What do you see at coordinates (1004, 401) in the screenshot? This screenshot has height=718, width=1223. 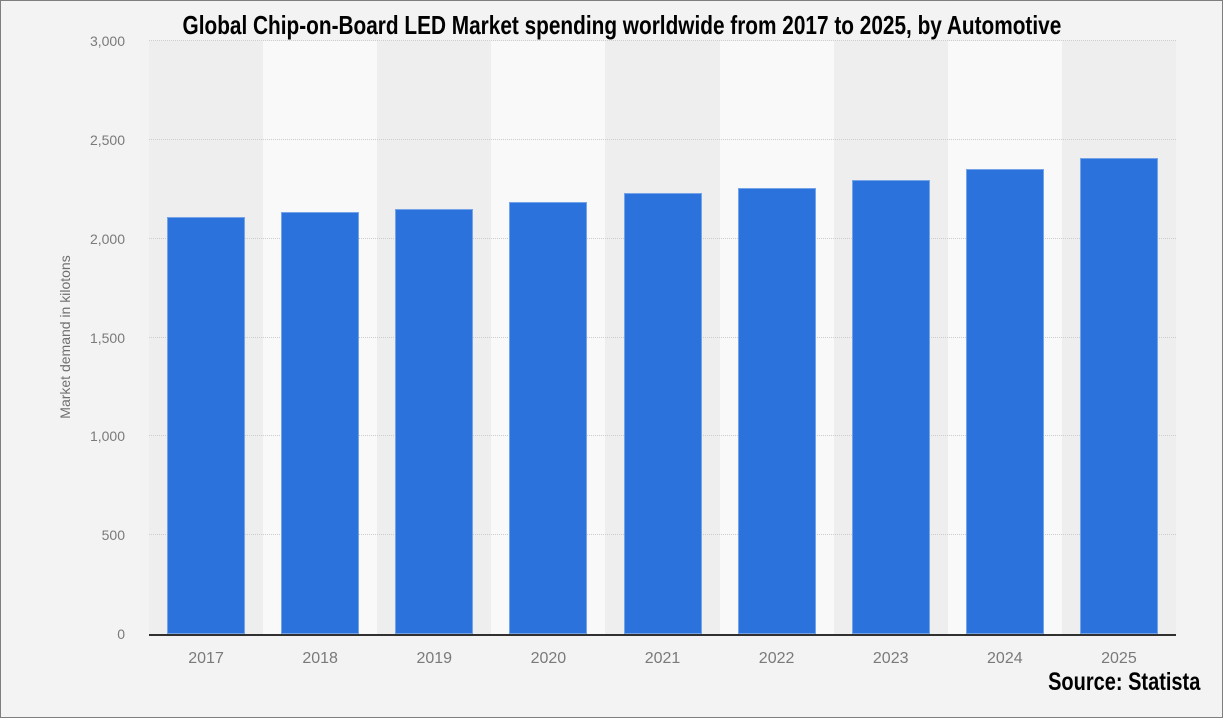 I see `bar-2024` at bounding box center [1004, 401].